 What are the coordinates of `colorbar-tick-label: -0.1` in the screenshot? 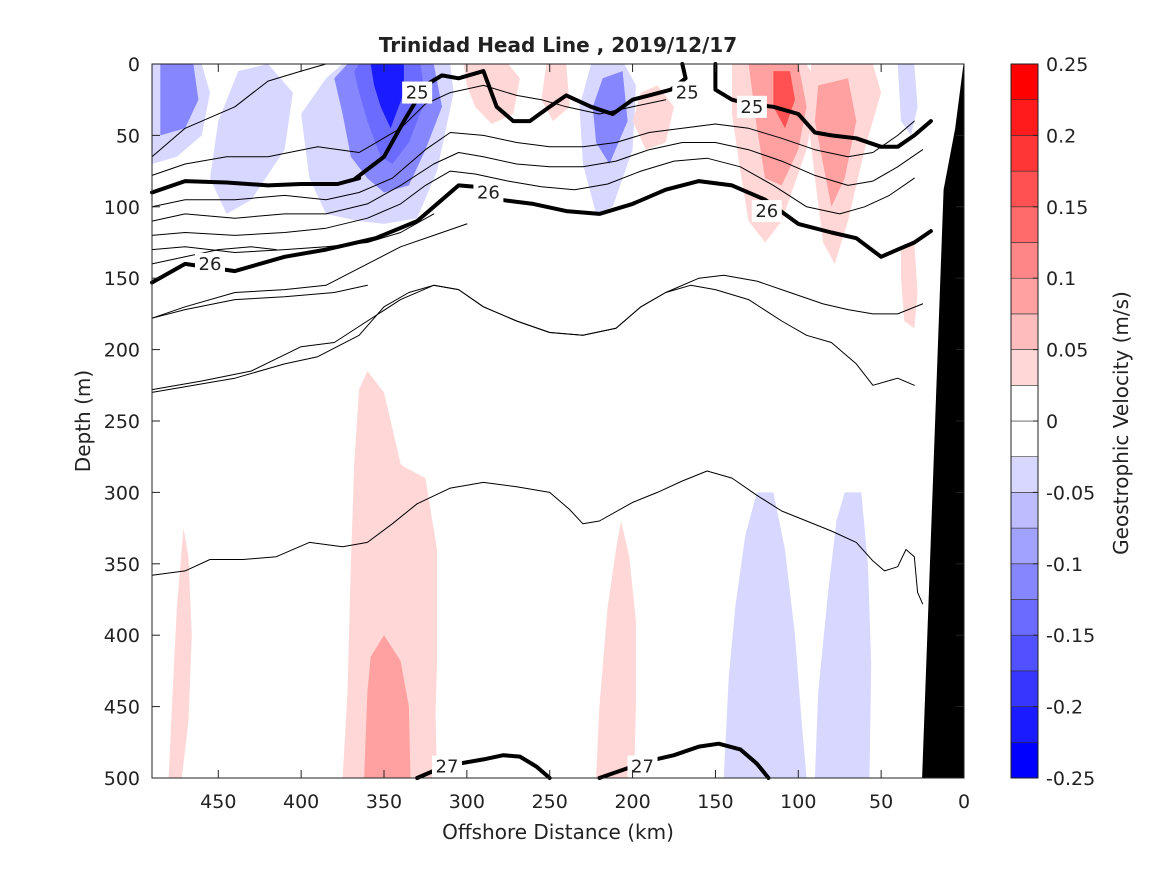 It's located at (1064, 565).